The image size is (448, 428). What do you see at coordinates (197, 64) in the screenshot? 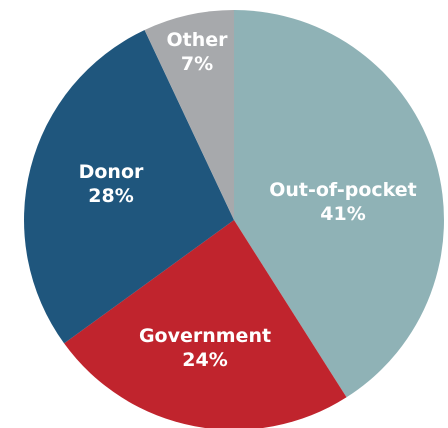
I see `slice-value-other: 7%` at bounding box center [197, 64].